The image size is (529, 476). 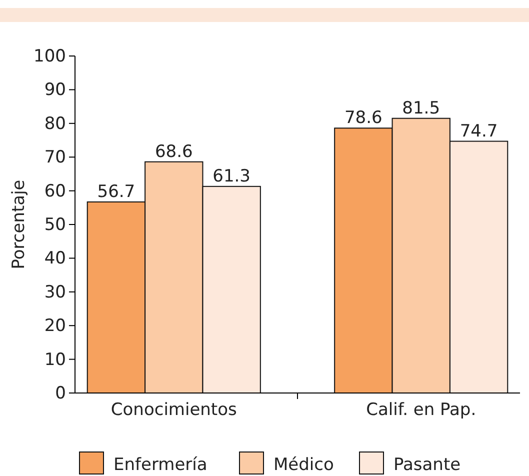 What do you see at coordinates (421, 108) in the screenshot?
I see `data-label: 81.5` at bounding box center [421, 108].